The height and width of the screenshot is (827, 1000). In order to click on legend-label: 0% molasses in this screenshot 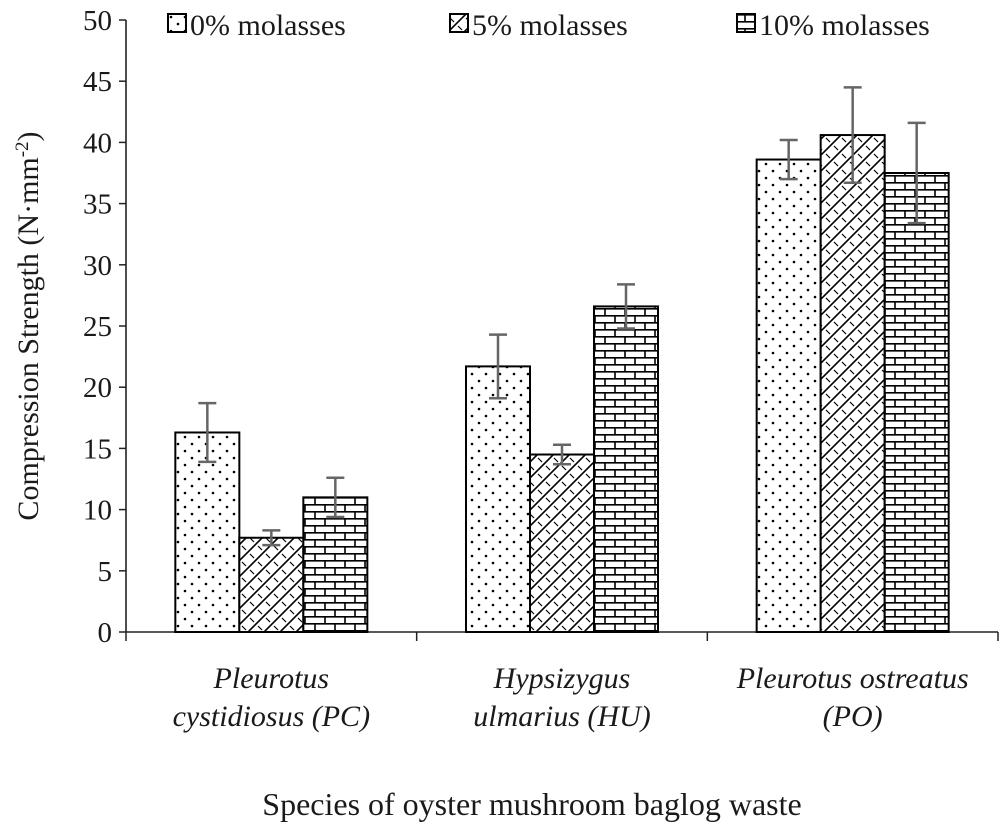, I will do `click(268, 25)`.